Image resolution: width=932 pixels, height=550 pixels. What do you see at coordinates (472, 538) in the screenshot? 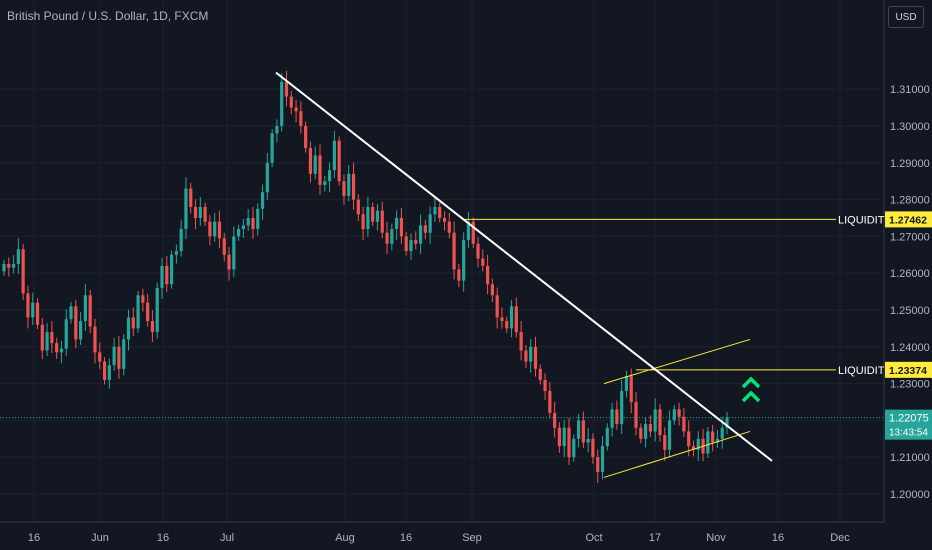
I see `time-tick-label: Sep` at bounding box center [472, 538].